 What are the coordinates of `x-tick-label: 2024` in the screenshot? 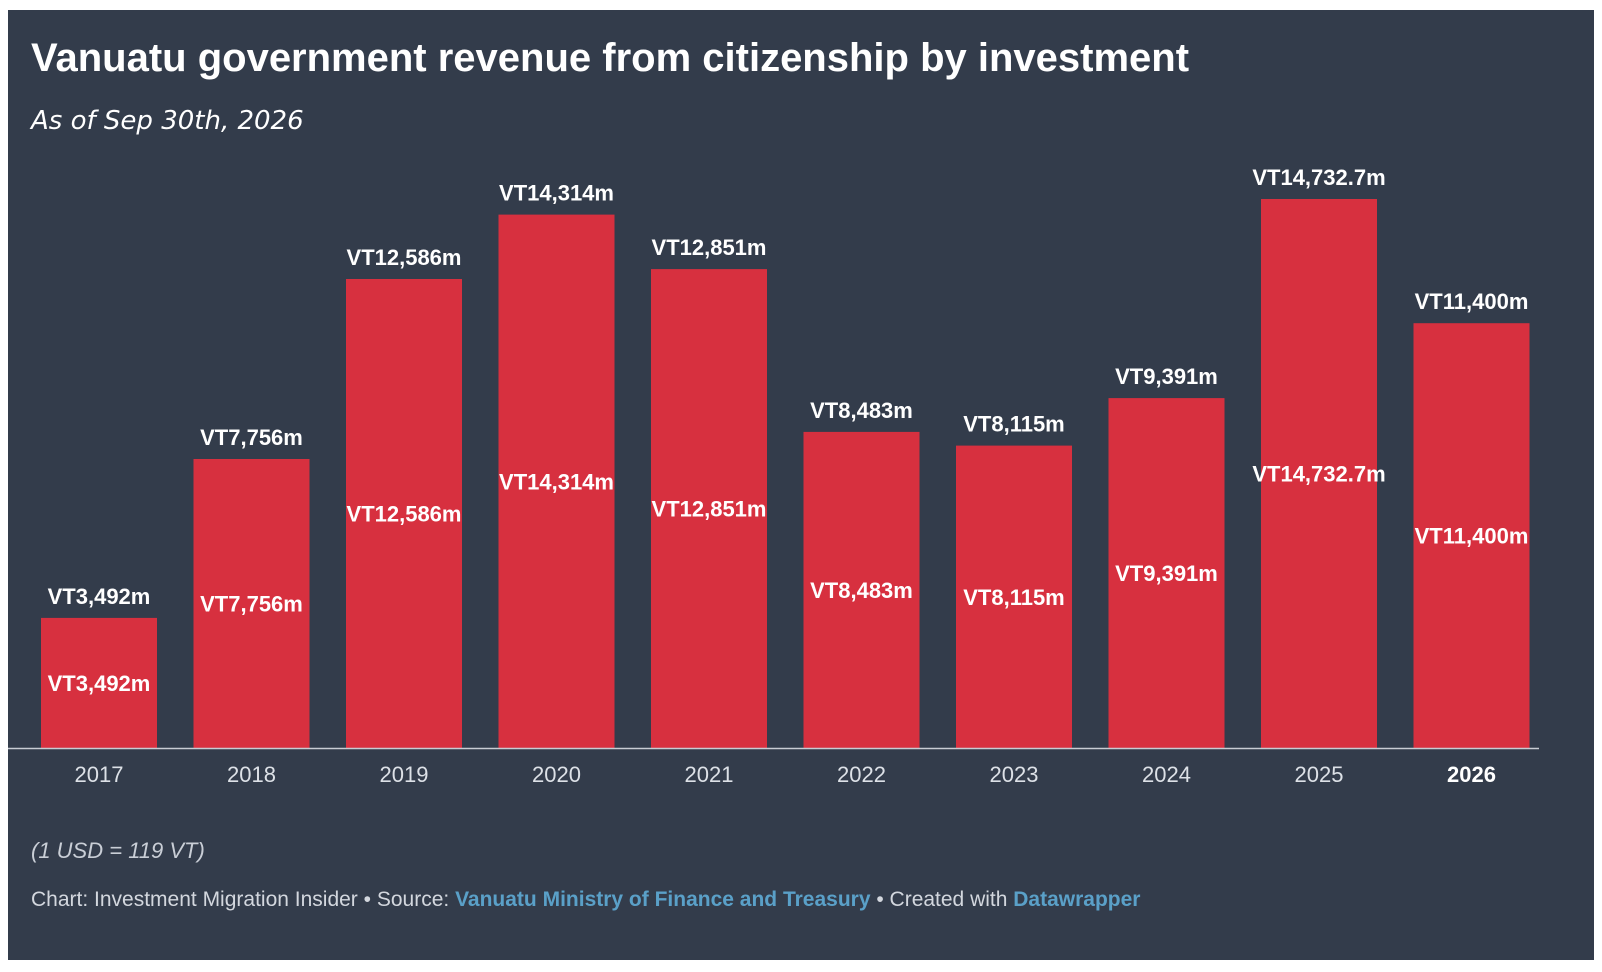 It's located at (1166, 774).